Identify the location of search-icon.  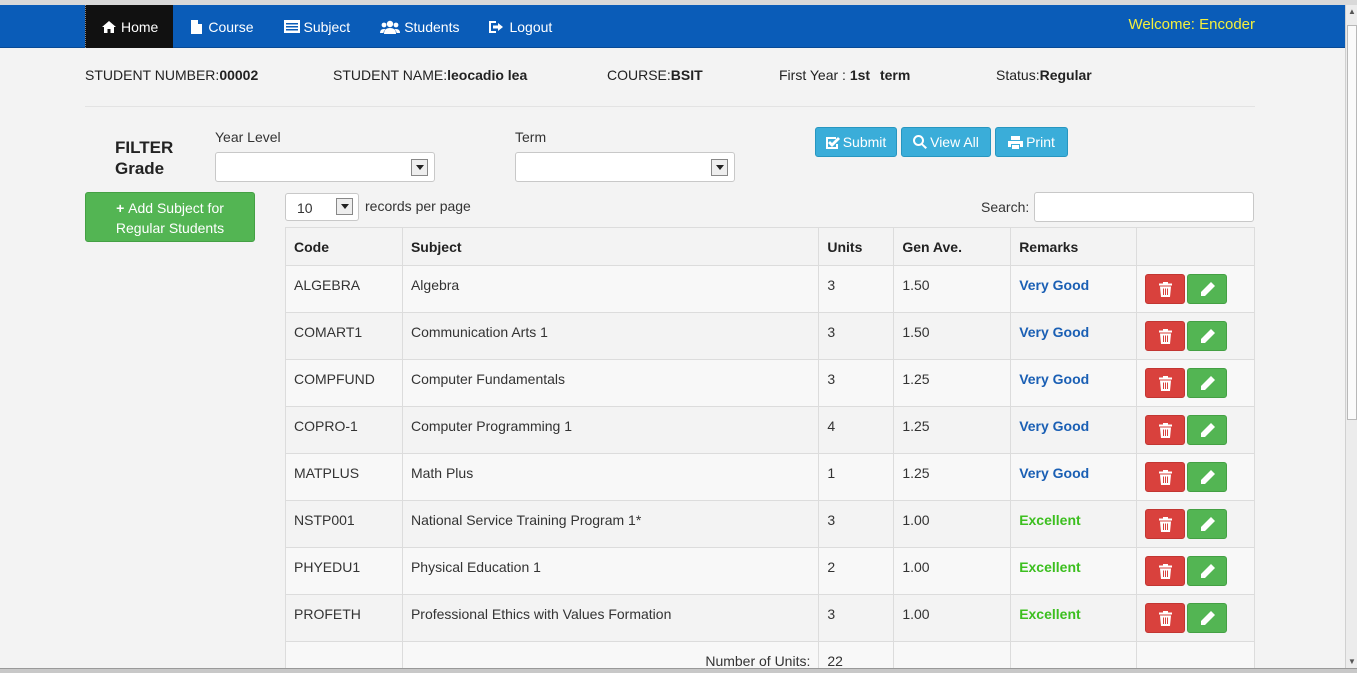
(920, 142).